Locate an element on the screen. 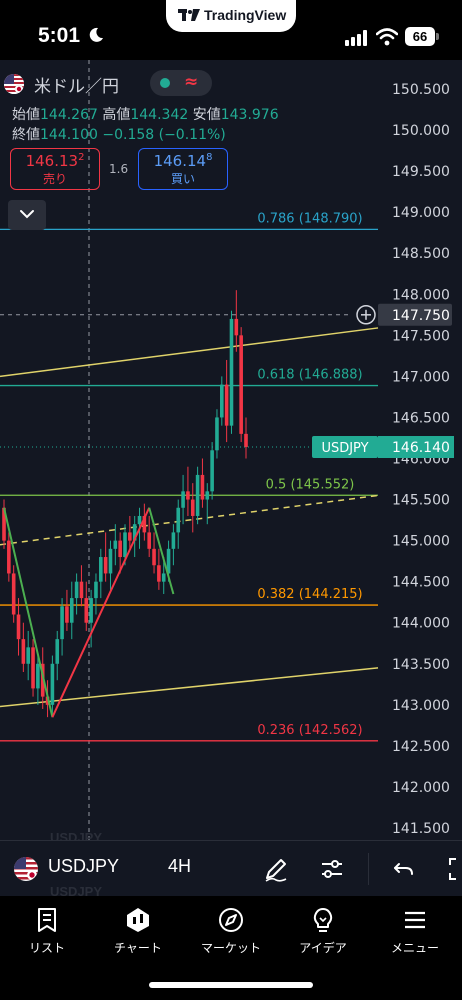  tradingview-logo-icon is located at coordinates (189, 15).